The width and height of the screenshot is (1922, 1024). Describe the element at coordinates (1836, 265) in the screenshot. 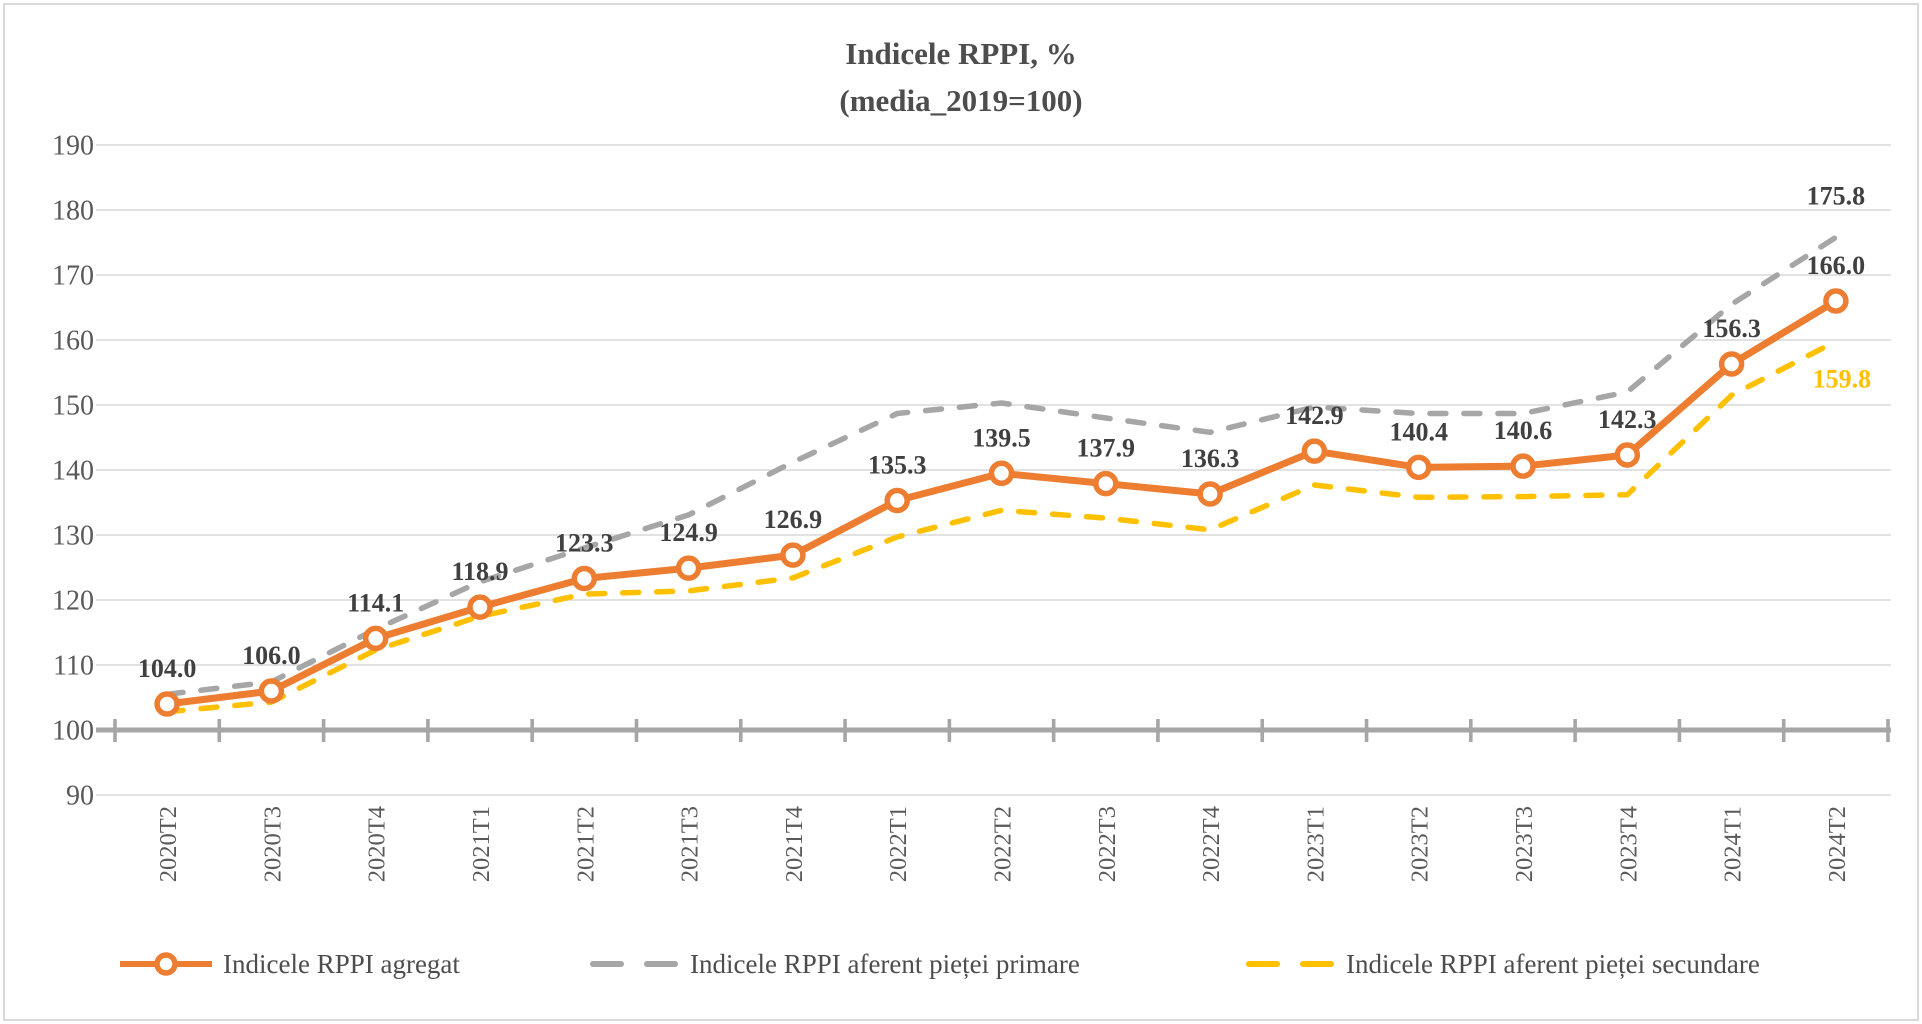

I see `data-label-agregat: 166.0` at that location.